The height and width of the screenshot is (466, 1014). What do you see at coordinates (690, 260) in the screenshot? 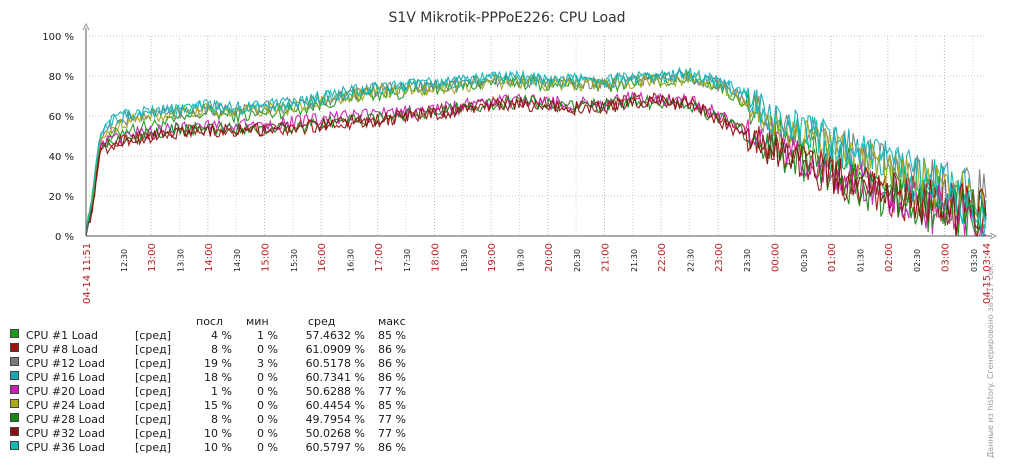
I see `x-tick-label: 22:30` at bounding box center [690, 260].